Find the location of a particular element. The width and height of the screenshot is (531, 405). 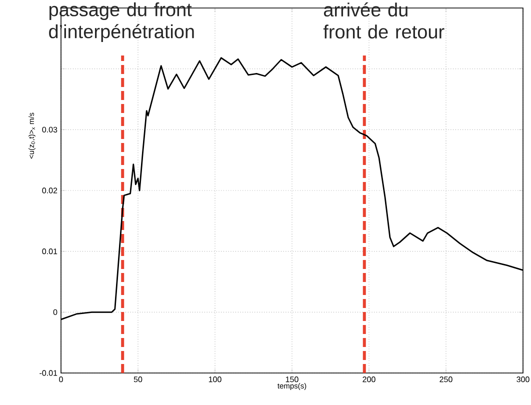

x-tick-label: 300 is located at coordinates (523, 379).